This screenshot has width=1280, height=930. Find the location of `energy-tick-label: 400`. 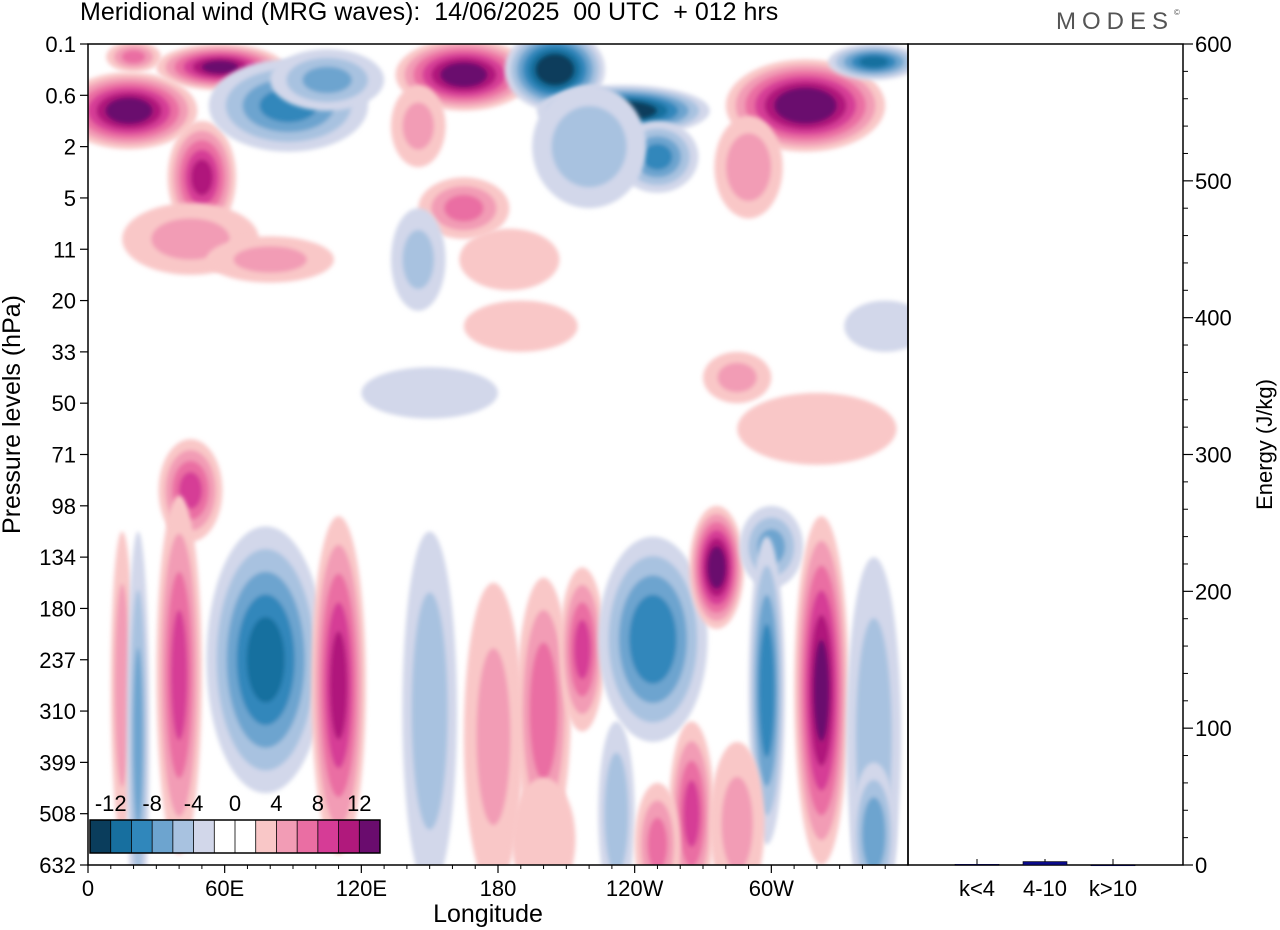

energy-tick-label: 400 is located at coordinates (1213, 318).